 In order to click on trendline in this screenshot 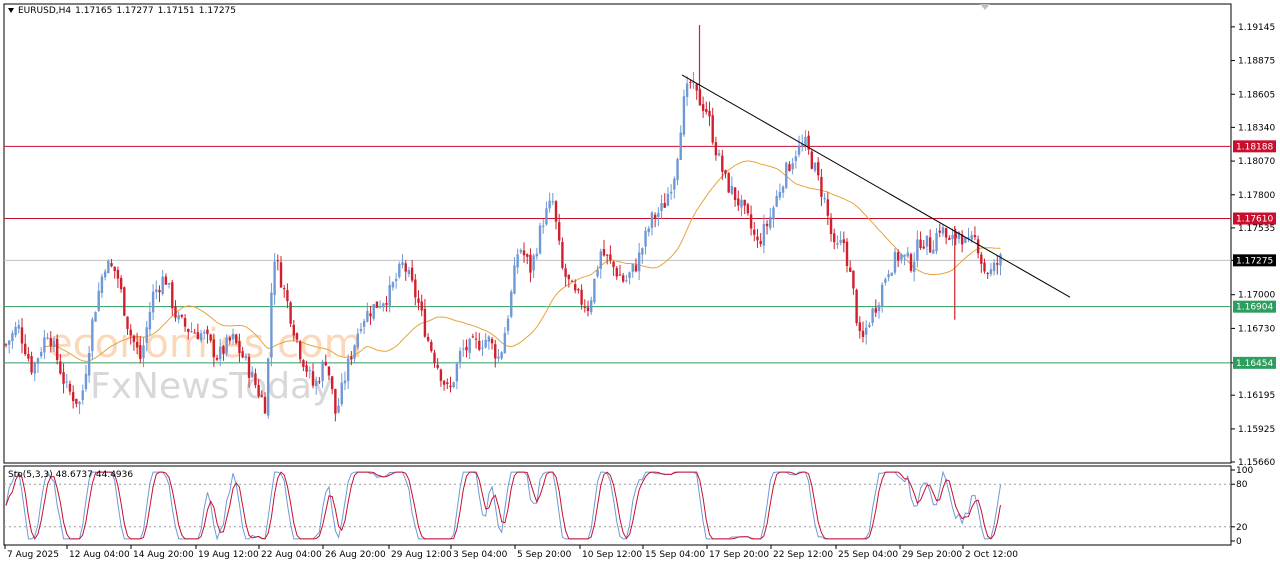, I will do `click(876, 186)`.